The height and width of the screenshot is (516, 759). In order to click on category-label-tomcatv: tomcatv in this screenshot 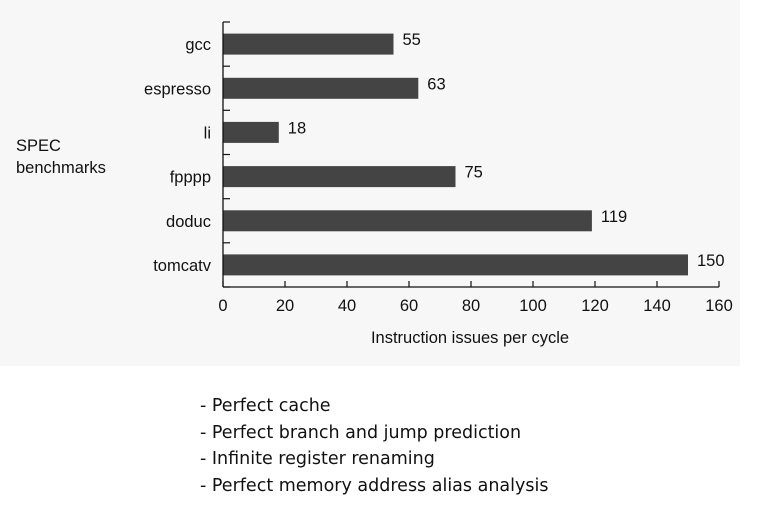, I will do `click(182, 266)`.